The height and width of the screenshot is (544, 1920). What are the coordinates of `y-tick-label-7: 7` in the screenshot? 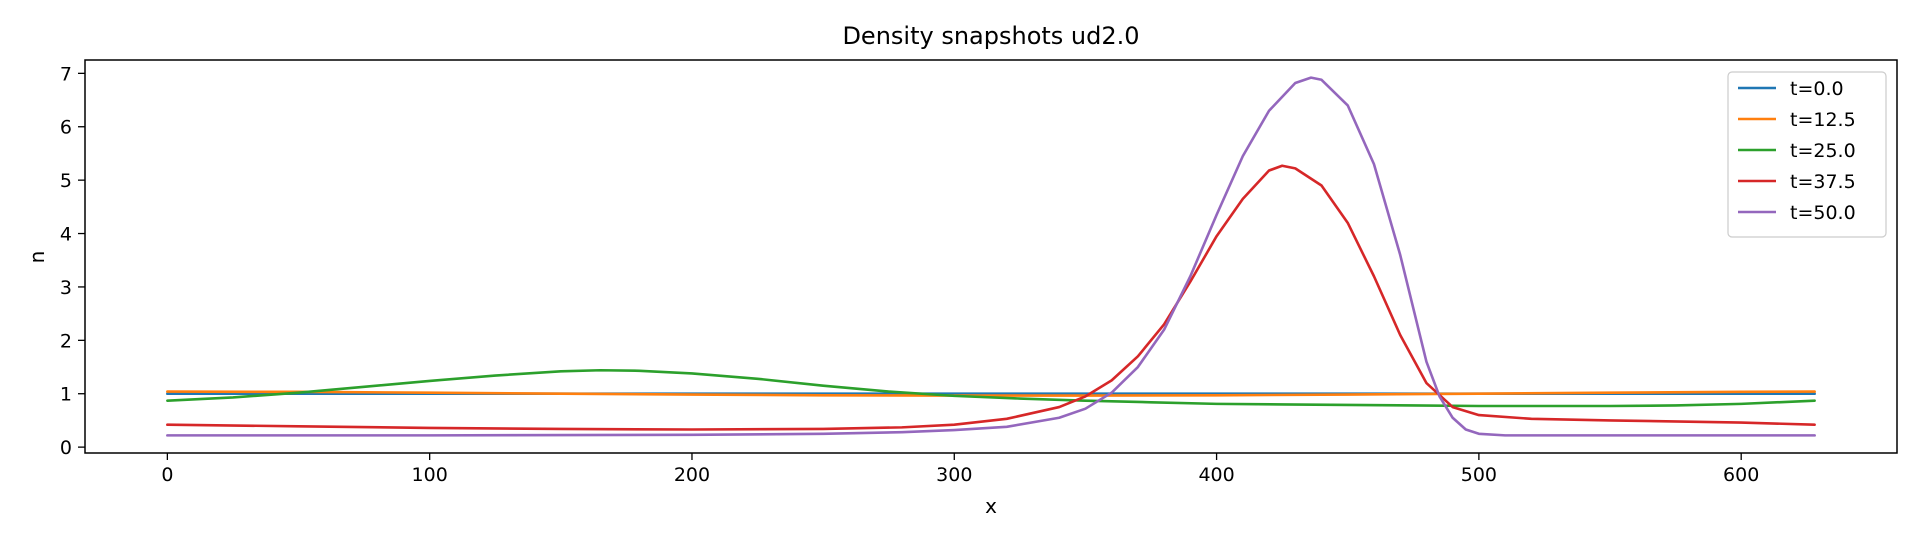 It's located at (66, 74).